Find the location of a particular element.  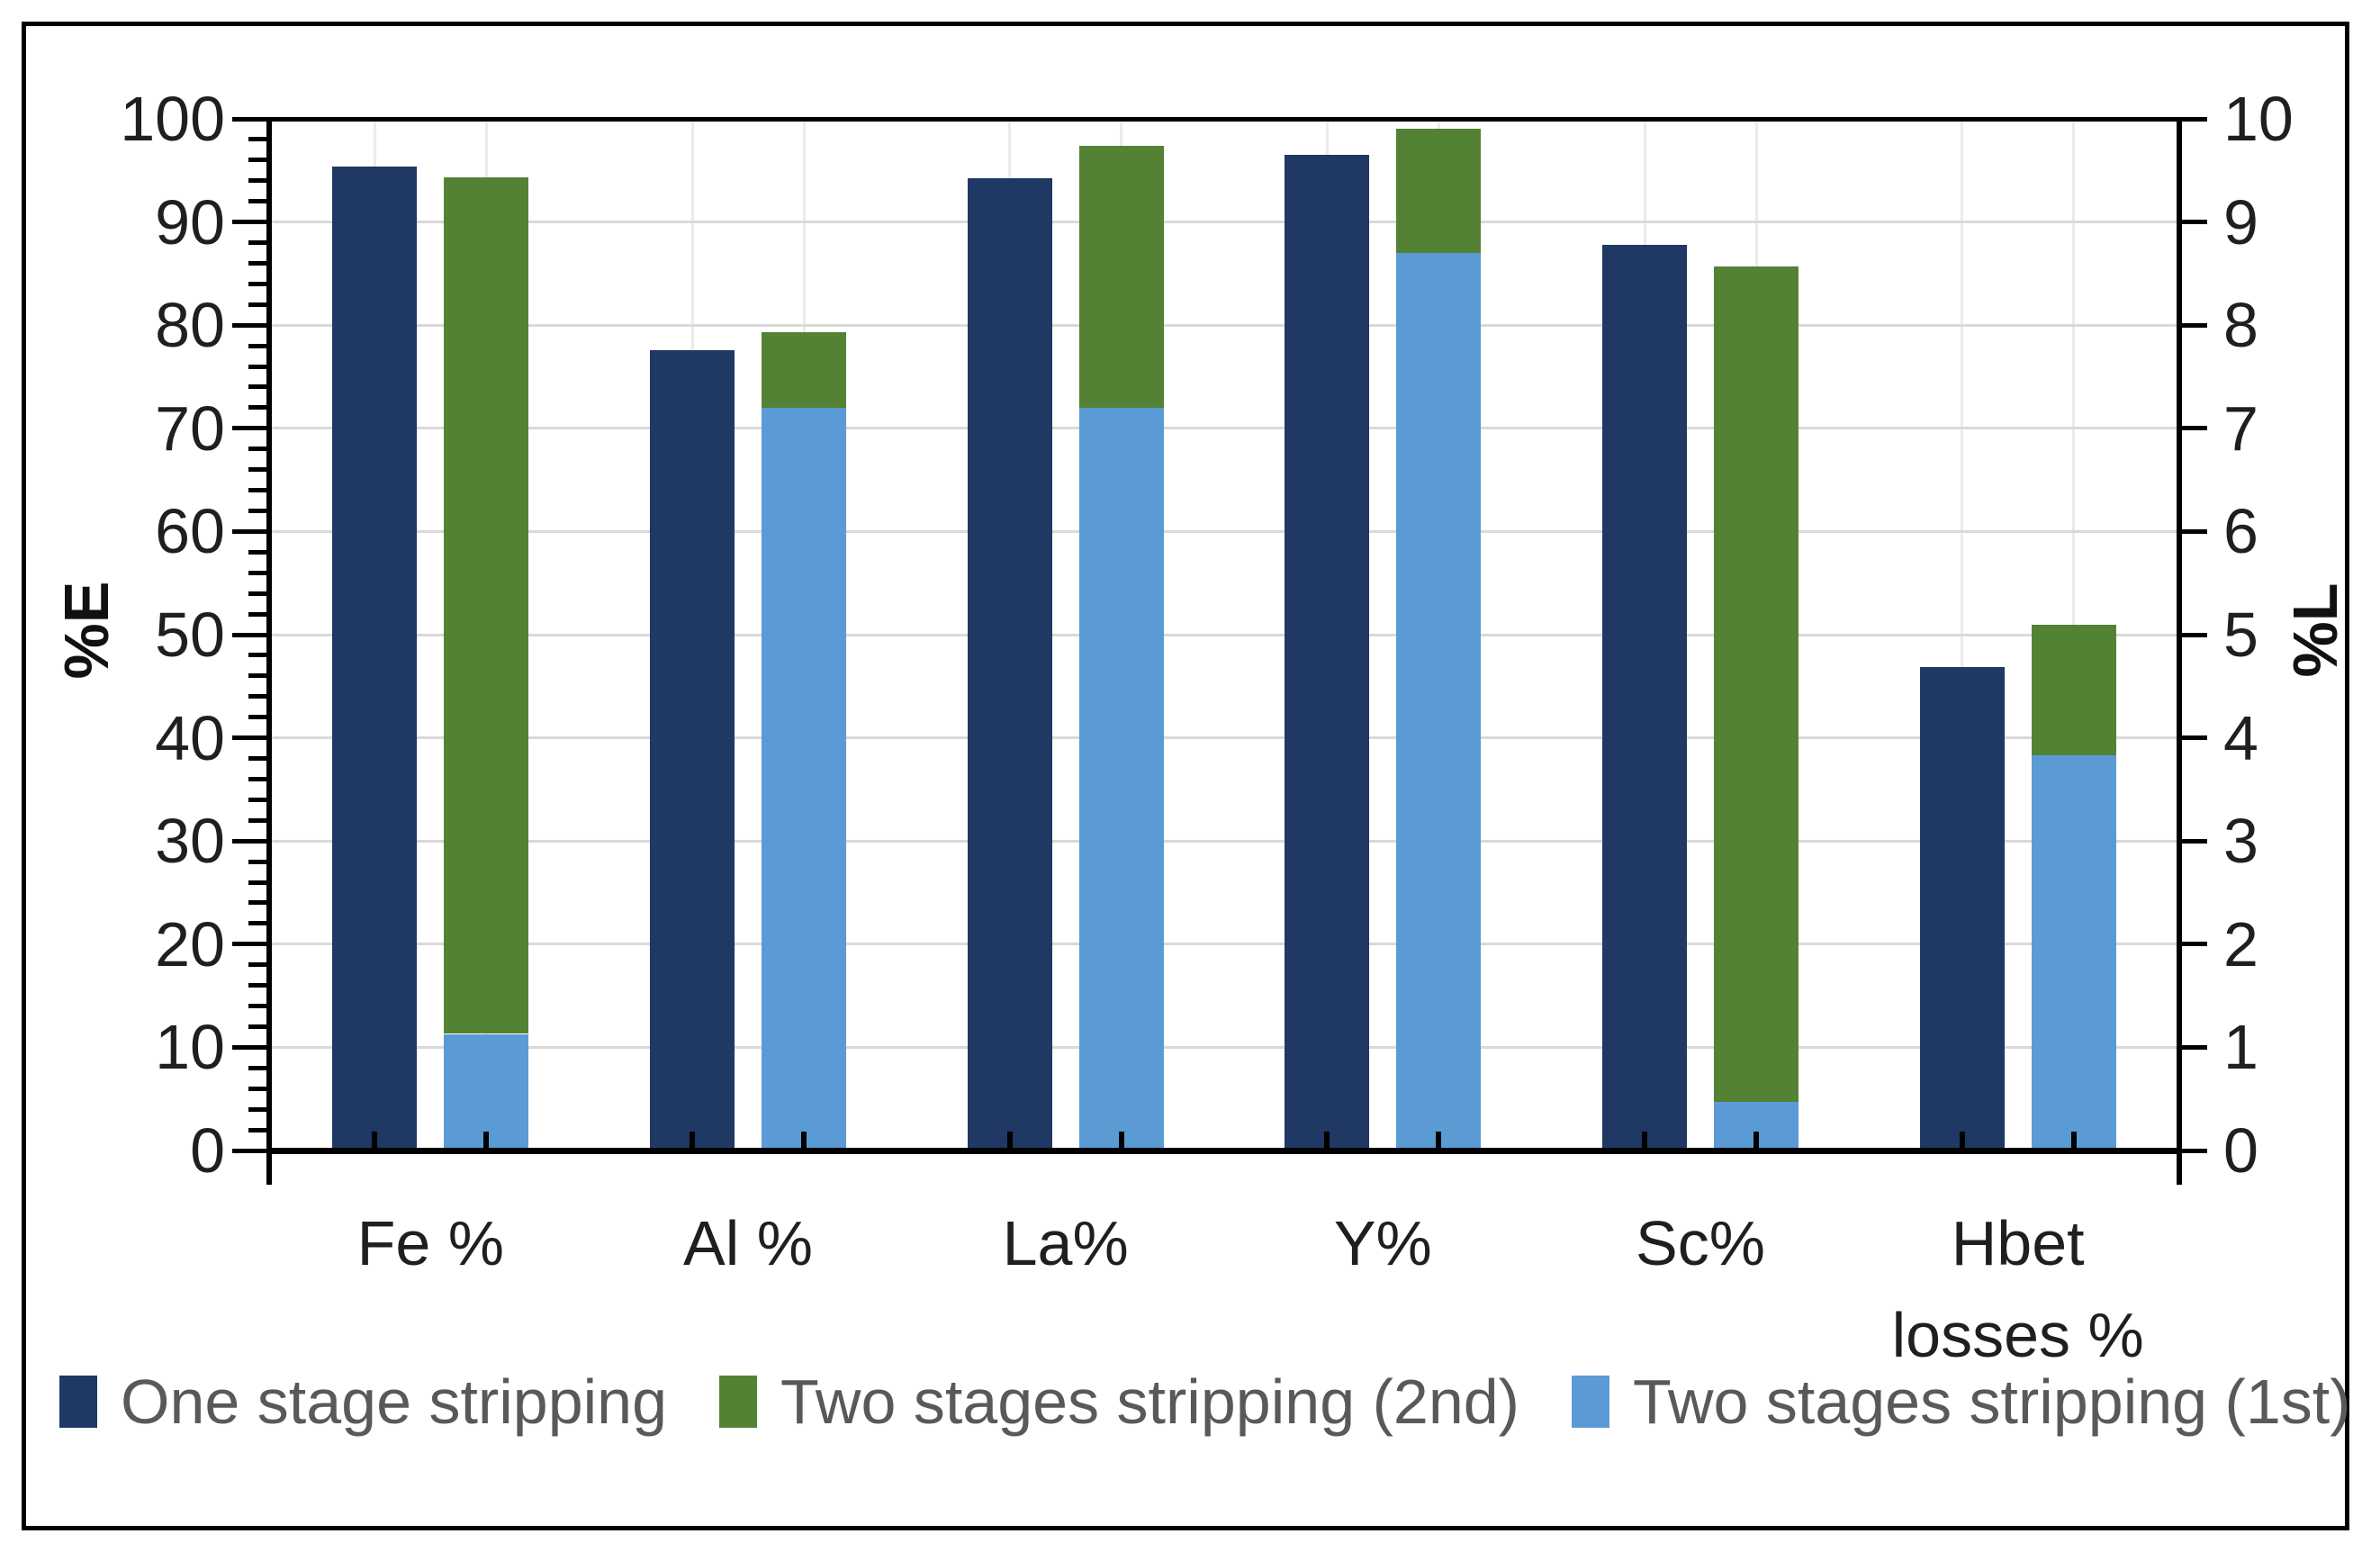

right-axis-tick-label: 9 is located at coordinates (2241, 221).